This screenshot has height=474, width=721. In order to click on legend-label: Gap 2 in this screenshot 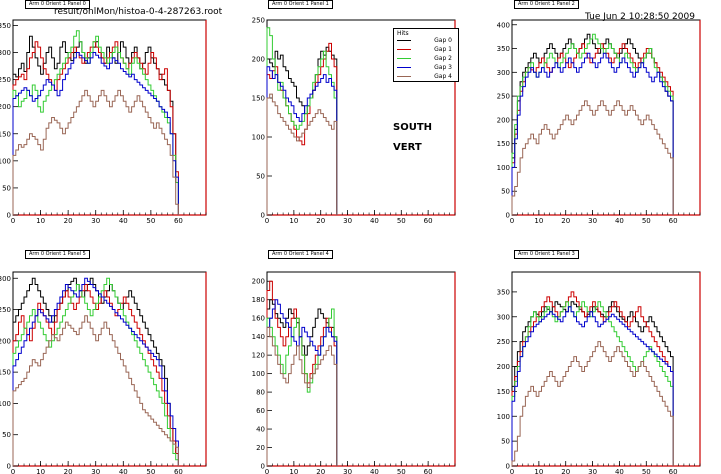, I will do `click(443, 58)`.